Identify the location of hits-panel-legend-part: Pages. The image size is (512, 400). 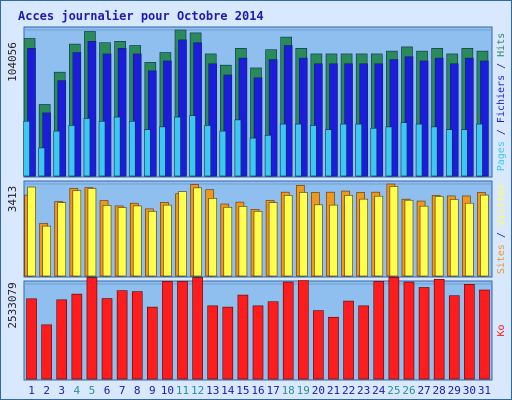
(501, 156).